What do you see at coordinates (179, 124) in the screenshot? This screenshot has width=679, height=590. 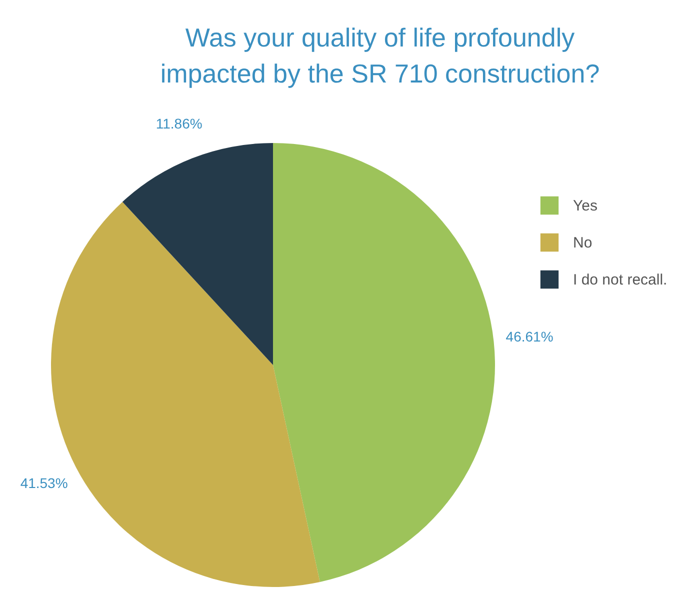 I see `data-label: 11.86%` at bounding box center [179, 124].